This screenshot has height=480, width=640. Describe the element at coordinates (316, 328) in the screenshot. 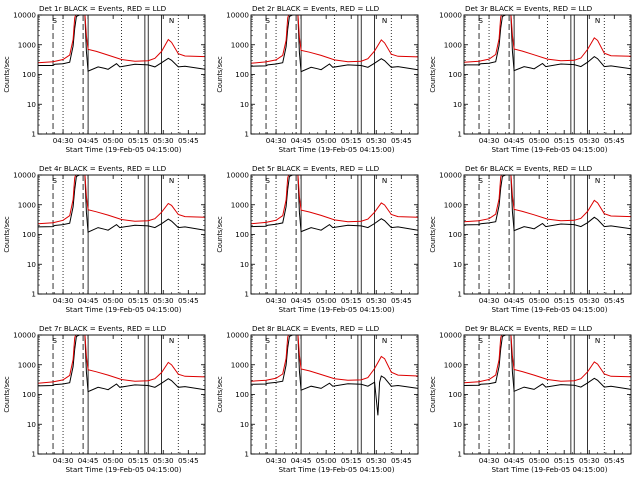

I see `panel-title: Det 8r BLACK = Events, RED = LLD` at that location.